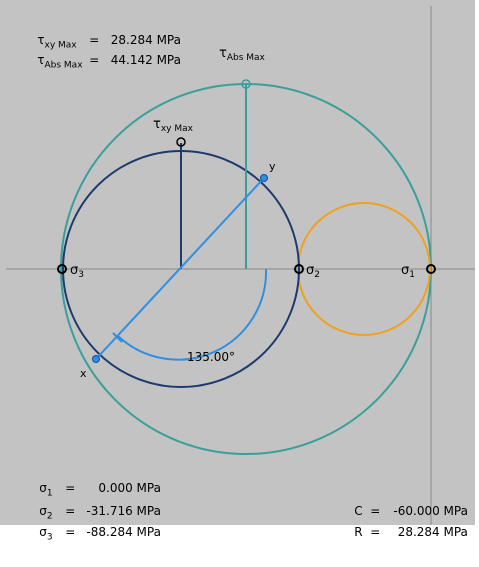 The height and width of the screenshot is (567, 479). I want to click on diameter-line, so click(180, 268).